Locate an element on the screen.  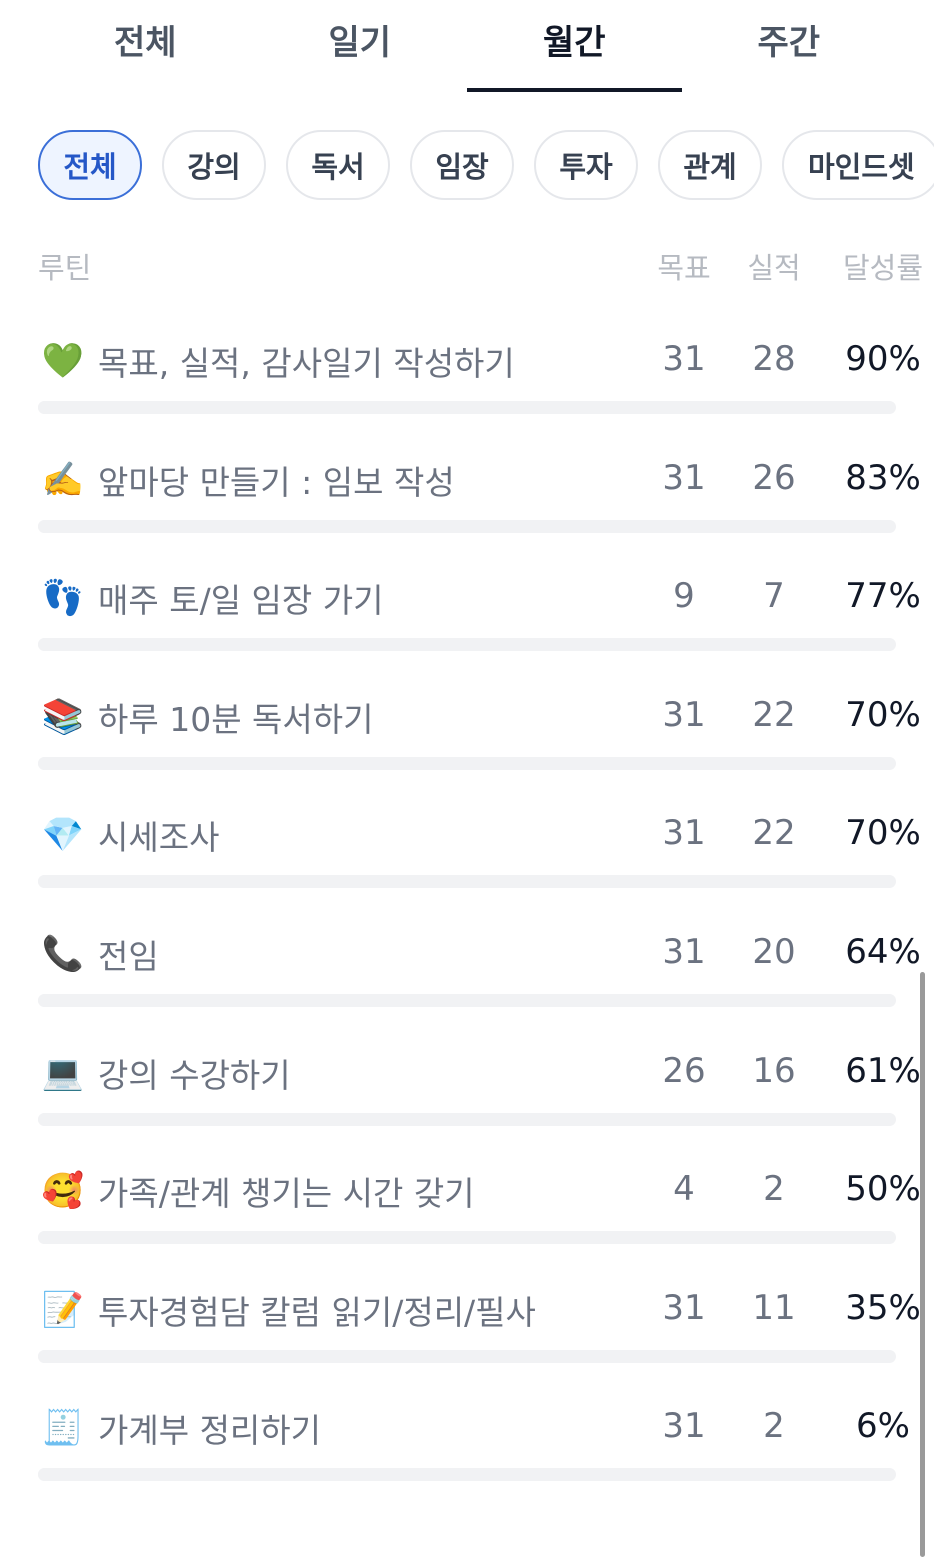
routine-name: 👣 매주 토/일 임장 가기 is located at coordinates (211, 598).